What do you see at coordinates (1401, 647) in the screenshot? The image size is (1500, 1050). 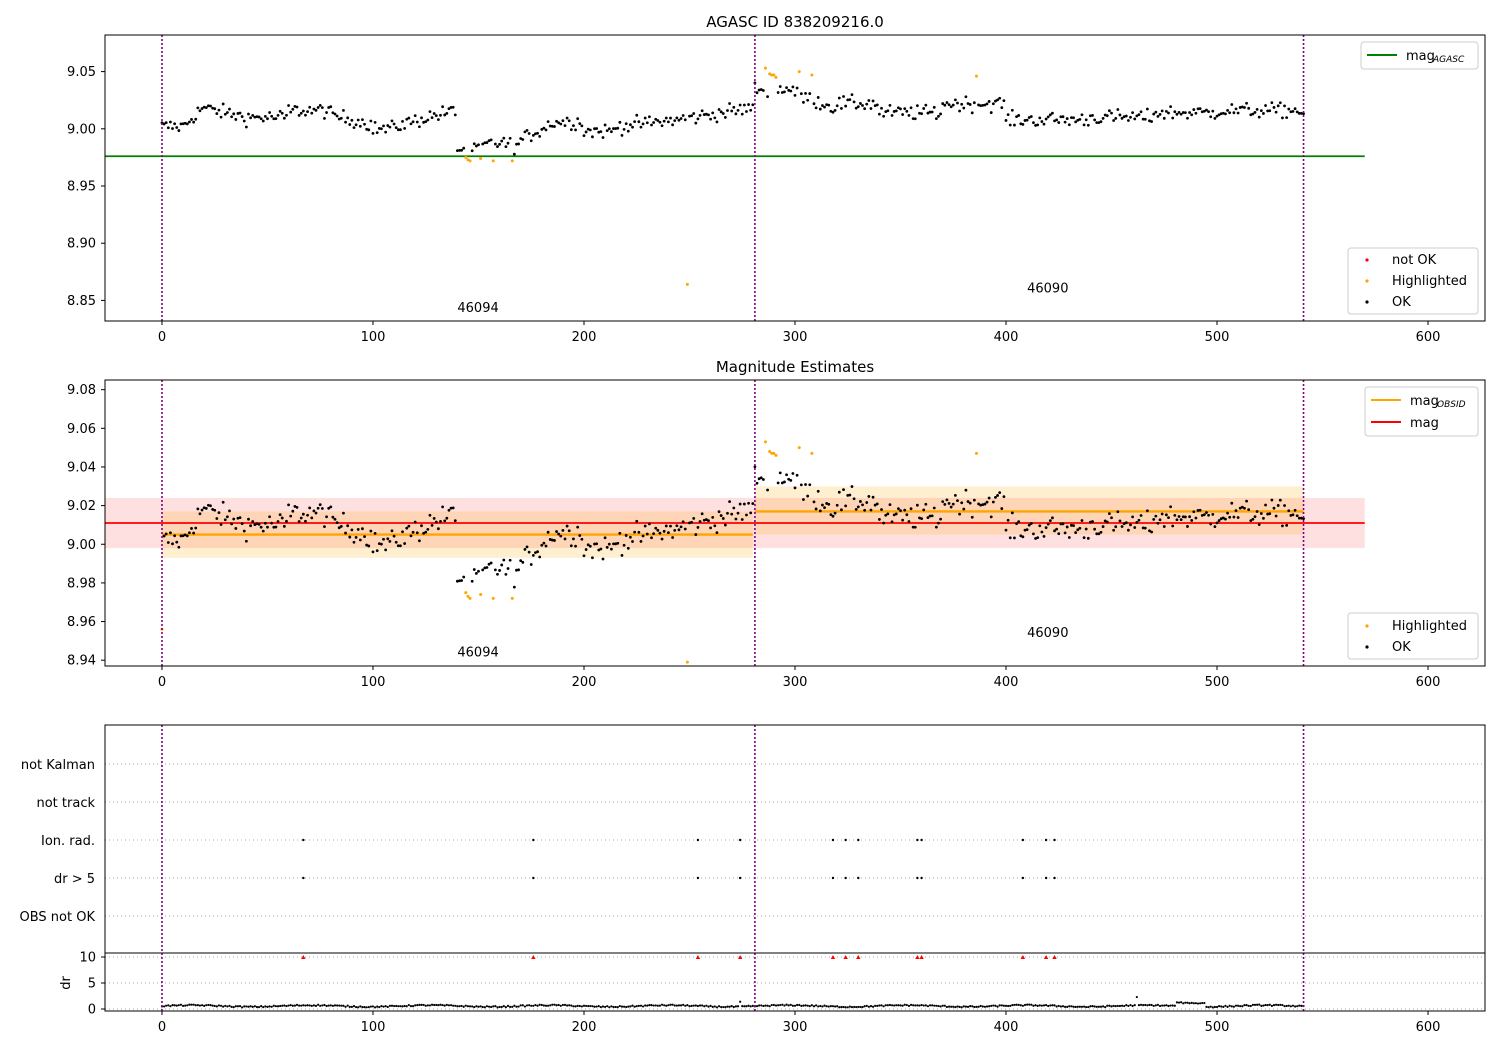 I see `legend-label: OK` at bounding box center [1401, 647].